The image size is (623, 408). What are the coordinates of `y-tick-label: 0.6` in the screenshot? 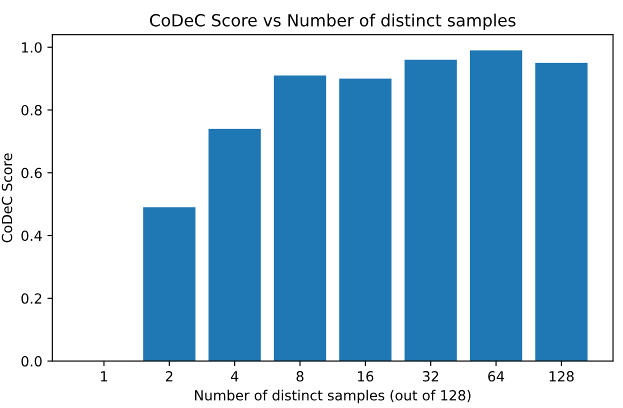 It's located at (31, 173).